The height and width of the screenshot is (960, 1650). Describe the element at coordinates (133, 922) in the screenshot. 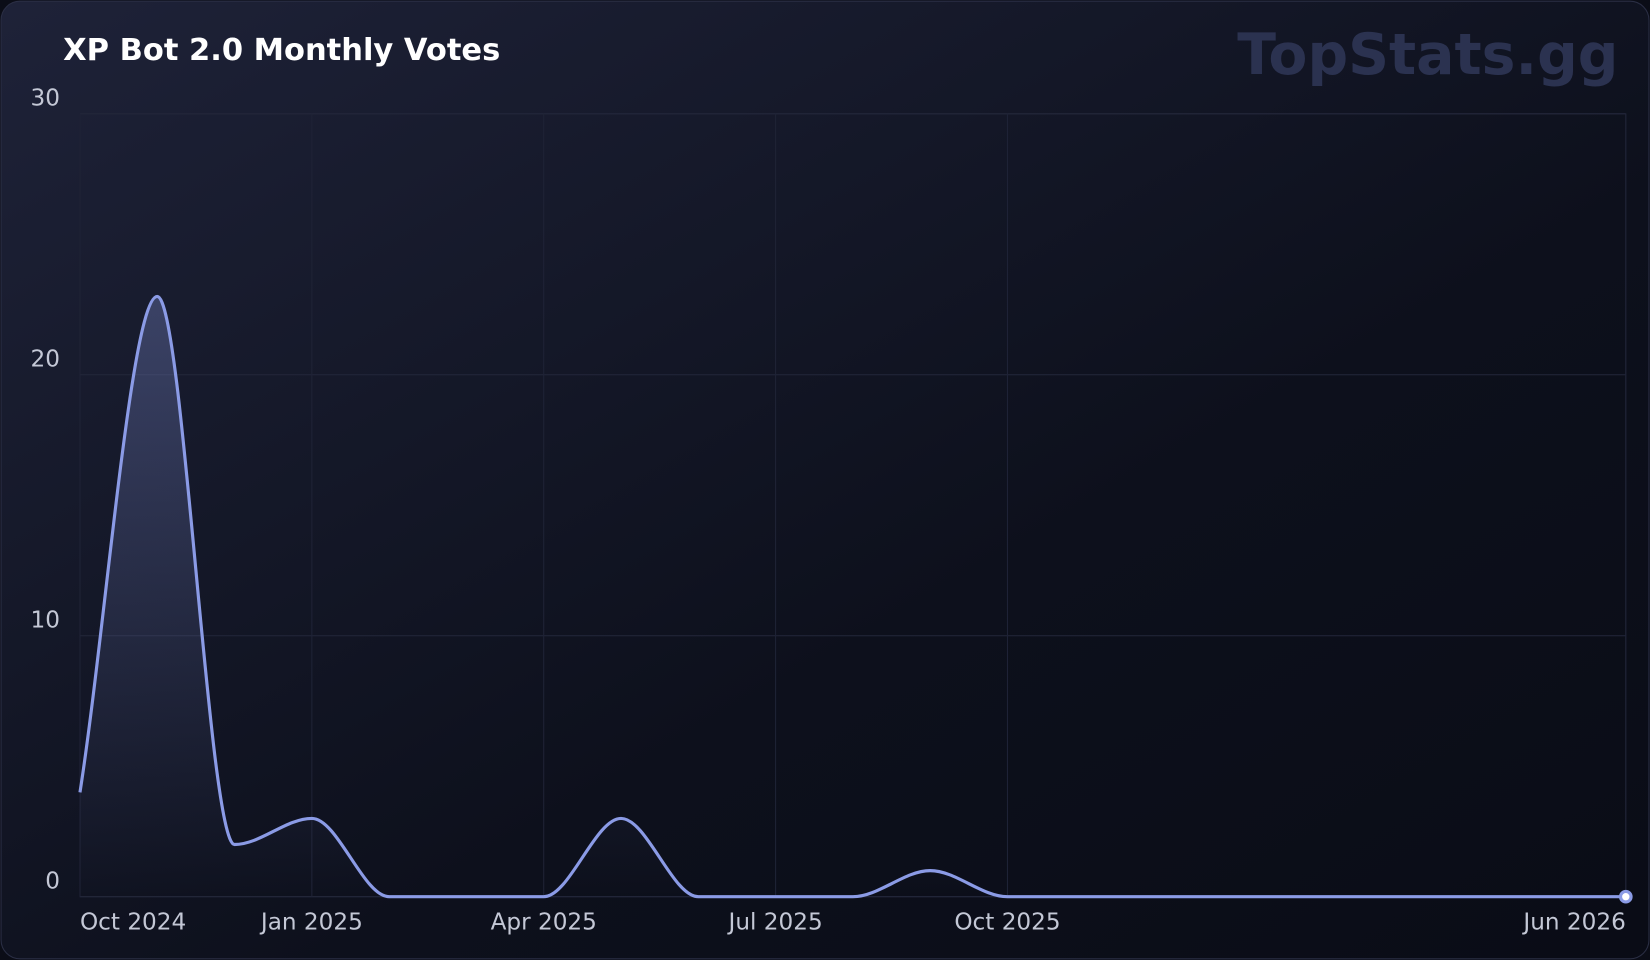

I see `x-tick-label: Oct 2024` at that location.